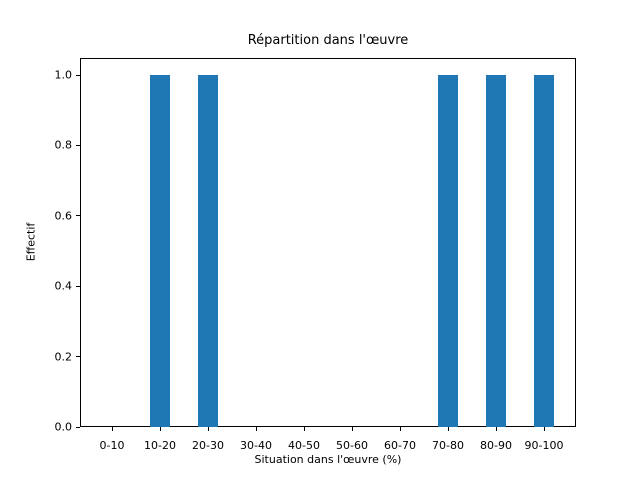  I want to click on x-tick-label: 60-70, so click(400, 445).